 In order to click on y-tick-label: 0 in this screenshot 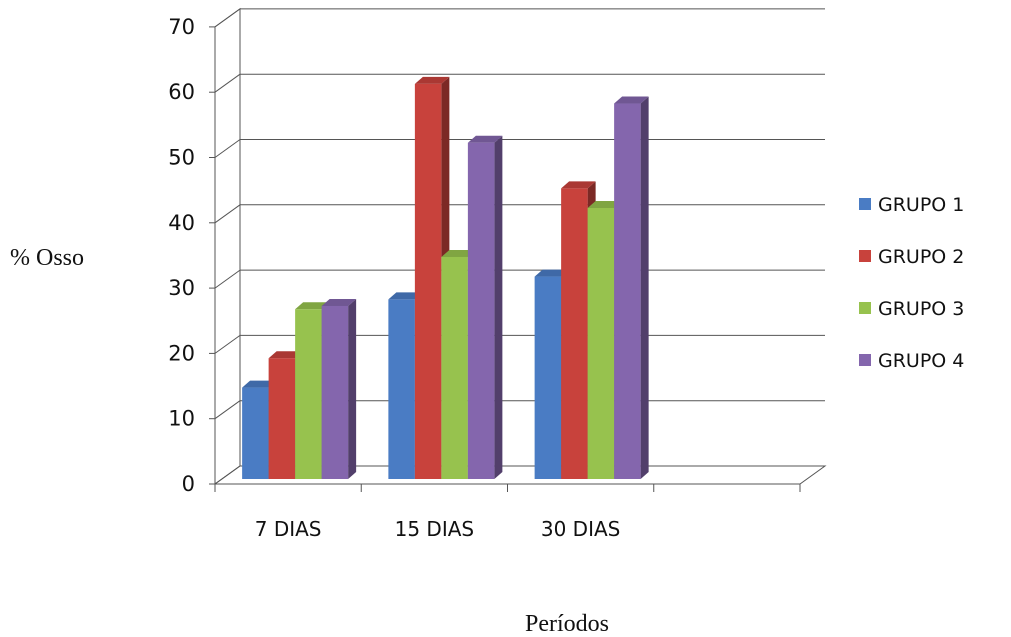, I will do `click(188, 484)`.